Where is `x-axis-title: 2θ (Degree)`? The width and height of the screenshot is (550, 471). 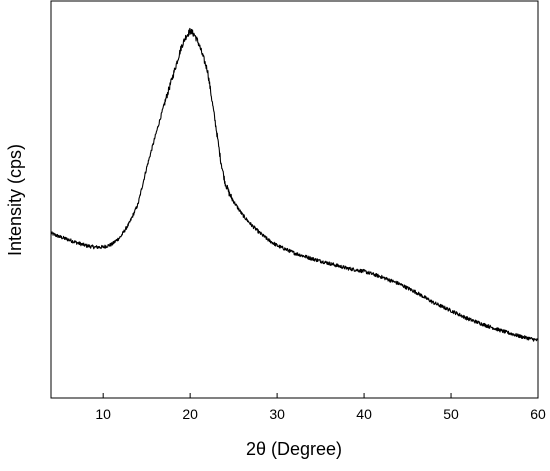
x-axis-title: 2θ (Degree) is located at coordinates (294, 449).